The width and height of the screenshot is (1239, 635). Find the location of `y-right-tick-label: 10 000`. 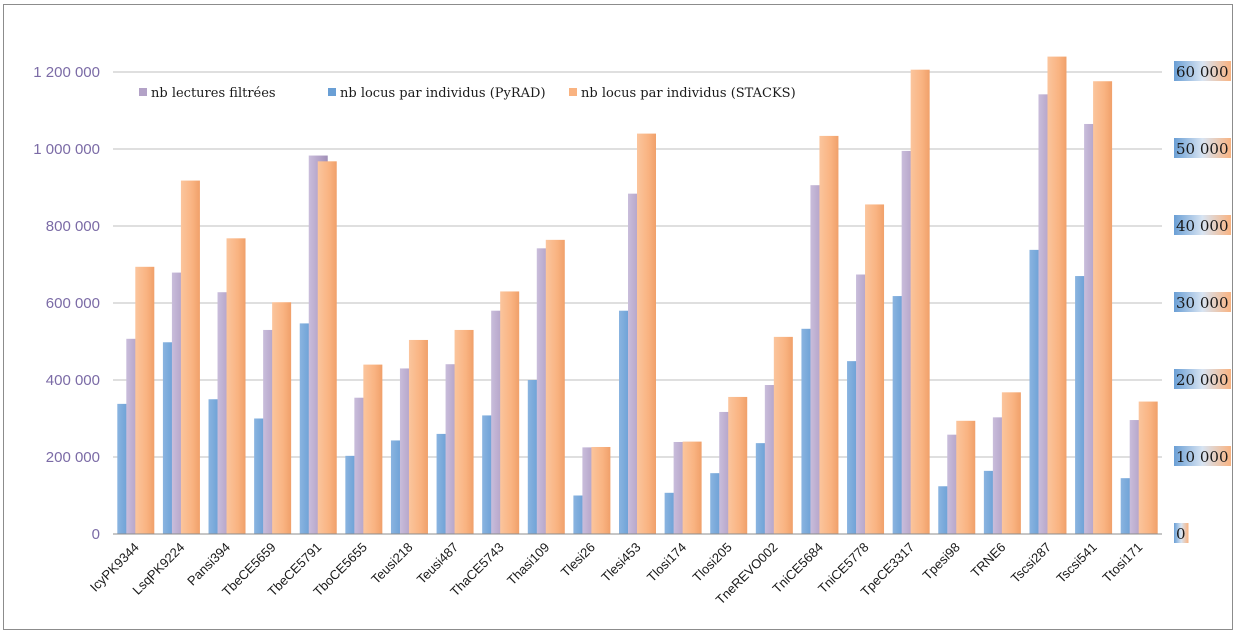

y-right-tick-label: 10 000 is located at coordinates (1202, 457).